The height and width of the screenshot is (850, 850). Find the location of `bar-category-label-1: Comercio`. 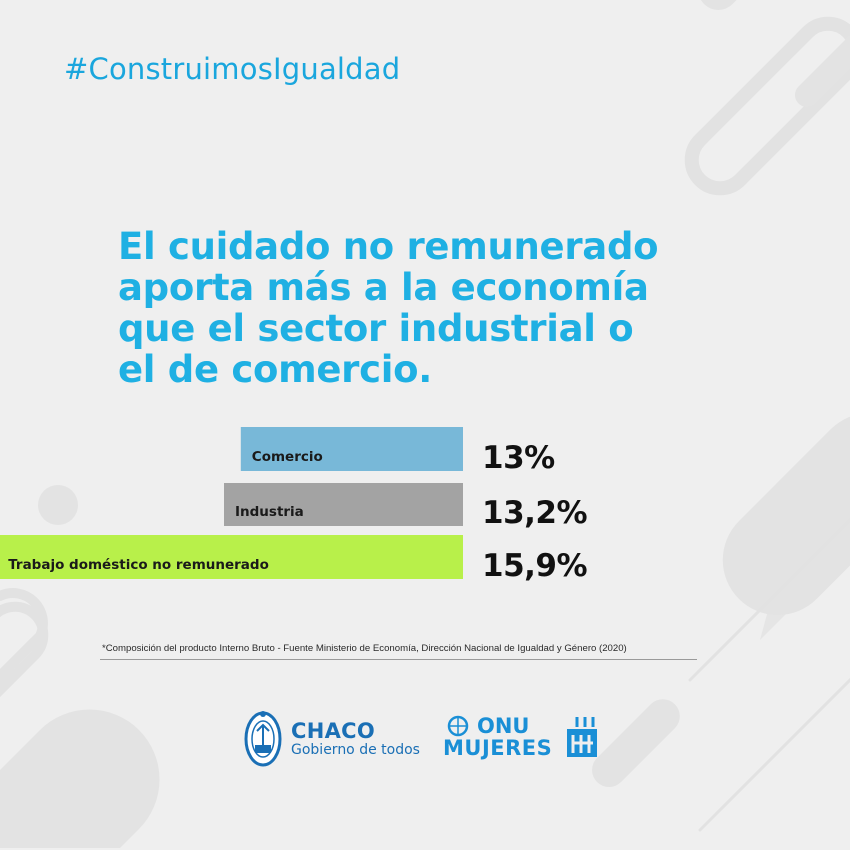

bar-category-label-1: Comercio is located at coordinates (287, 457).